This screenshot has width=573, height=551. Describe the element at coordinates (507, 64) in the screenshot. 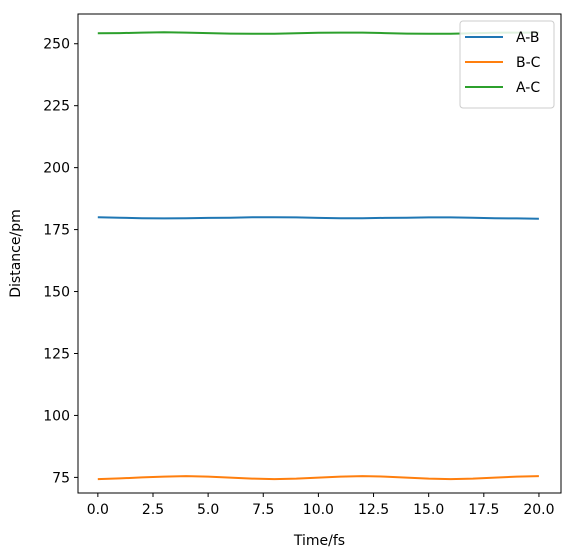

I see `legend: A-B B-C A-C` at that location.